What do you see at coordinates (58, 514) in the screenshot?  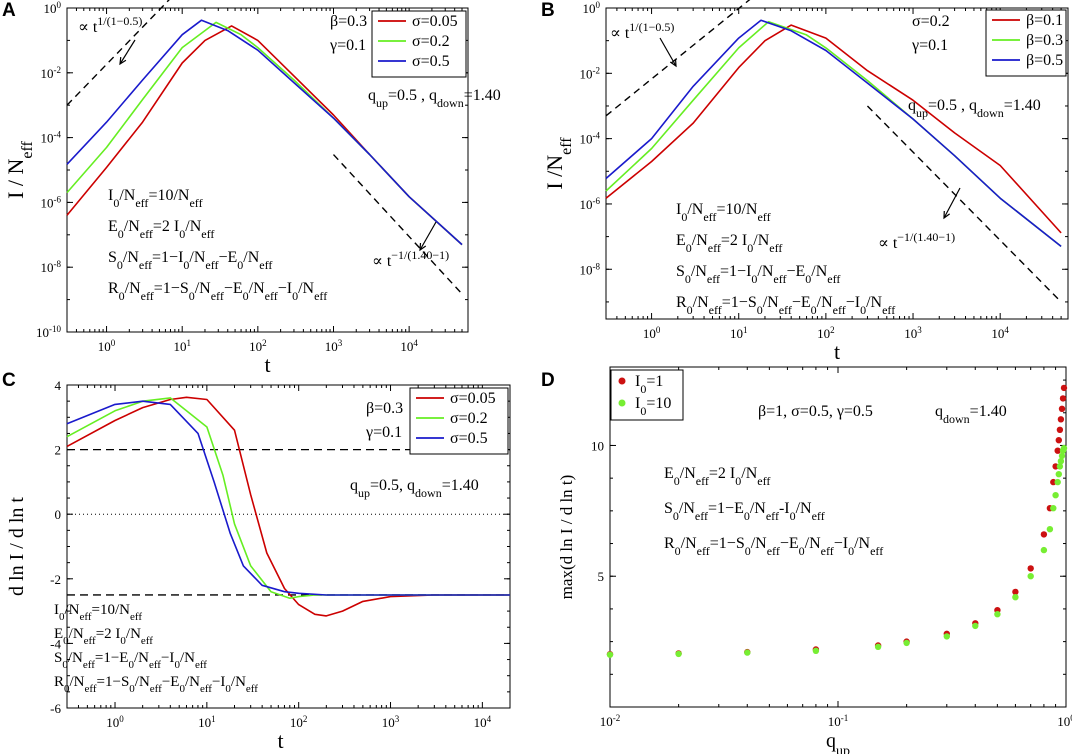 I see `y-tick-label: 0` at bounding box center [58, 514].